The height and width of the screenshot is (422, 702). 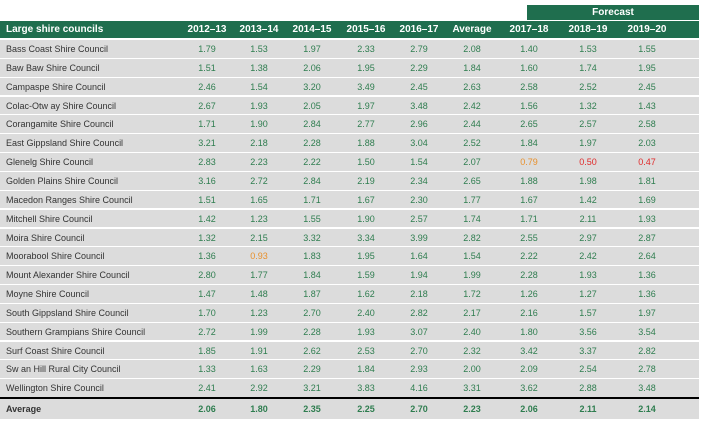 What do you see at coordinates (529, 49) in the screenshot?
I see `value-cell: 1.40` at bounding box center [529, 49].